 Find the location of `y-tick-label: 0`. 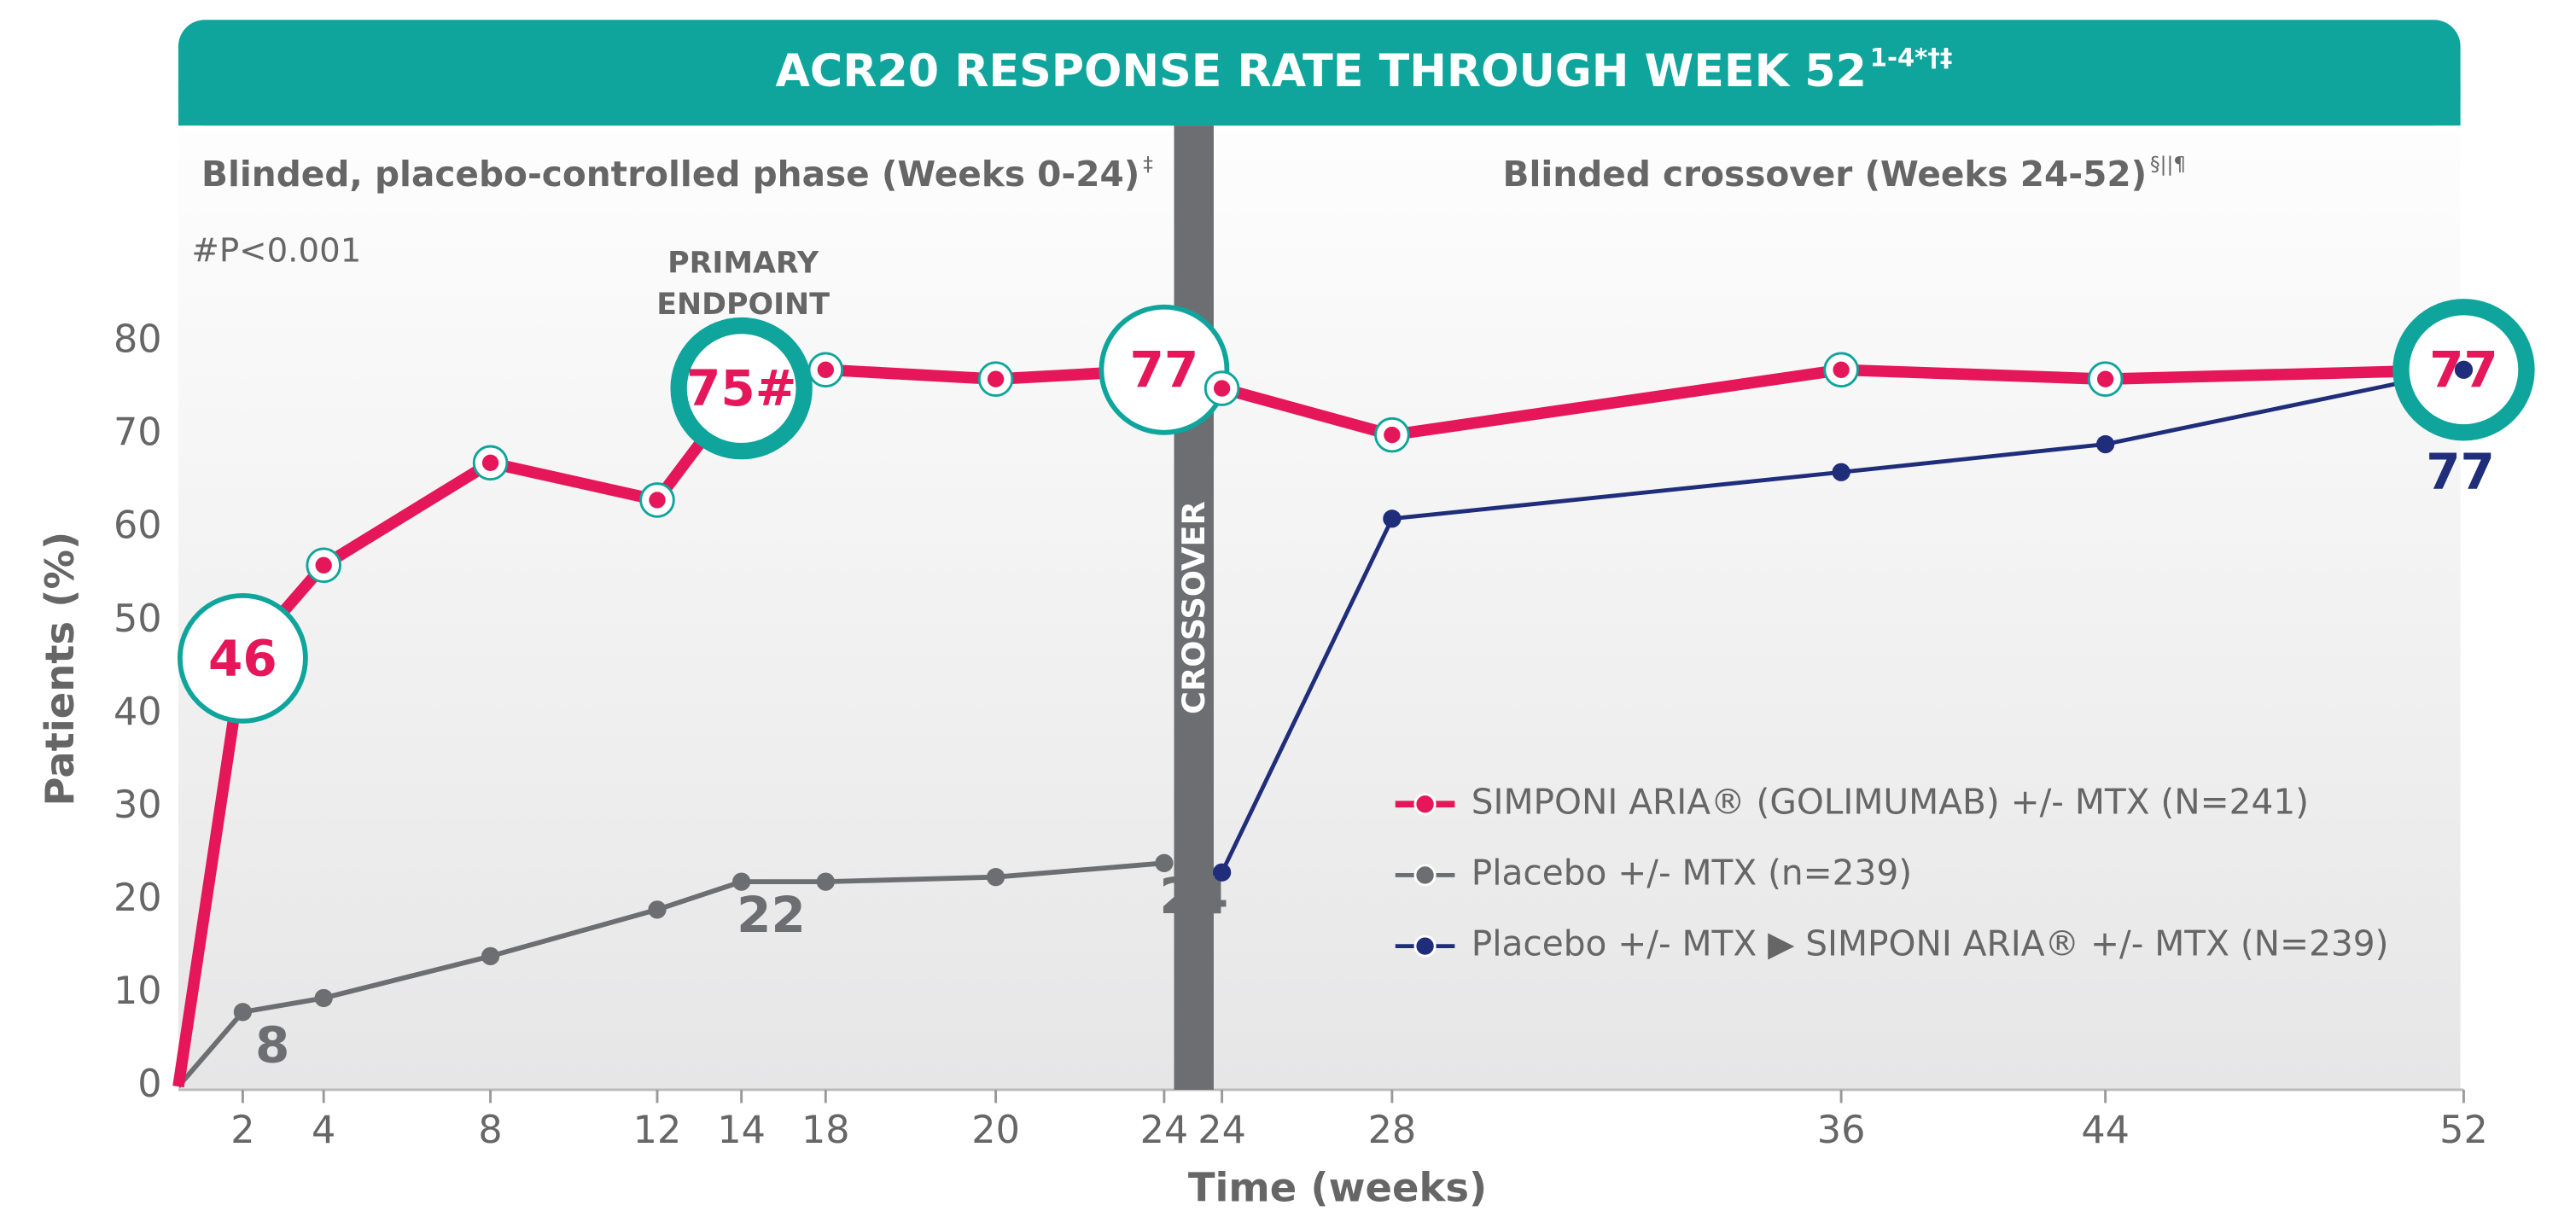

y-tick-label: 0 is located at coordinates (149, 1084).